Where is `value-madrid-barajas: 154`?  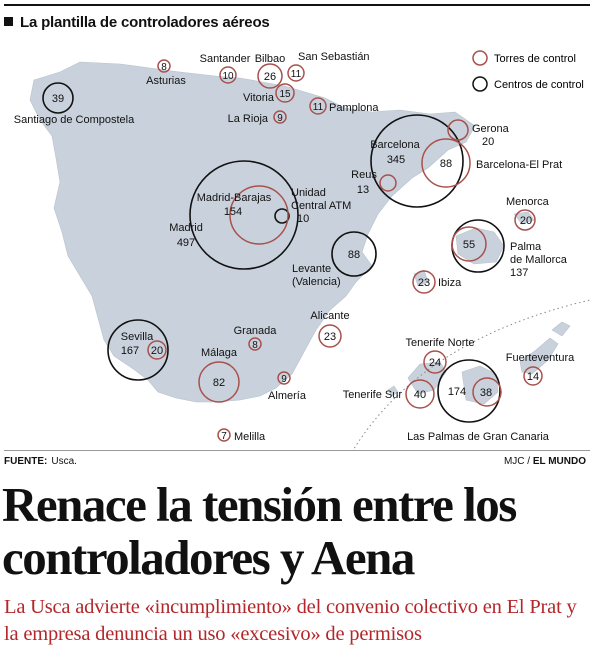
value-madrid-barajas: 154 is located at coordinates (233, 212).